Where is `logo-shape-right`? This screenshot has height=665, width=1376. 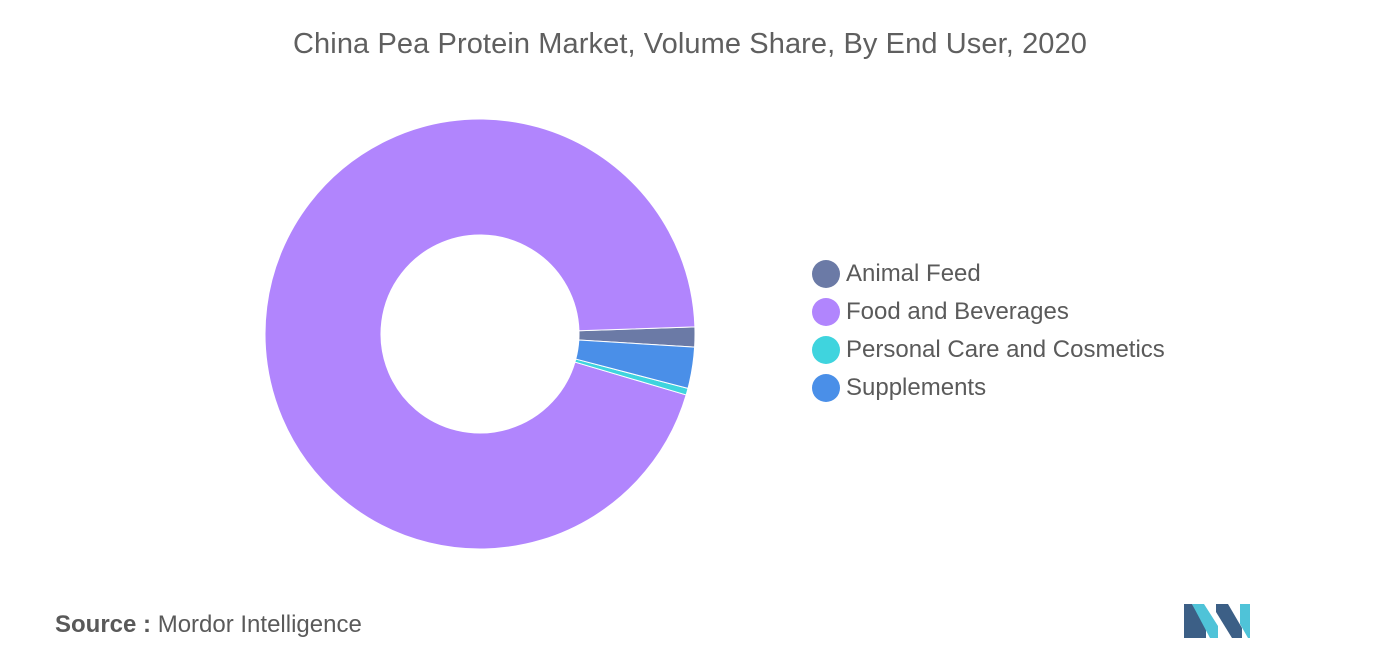 logo-shape-right is located at coordinates (1245, 621).